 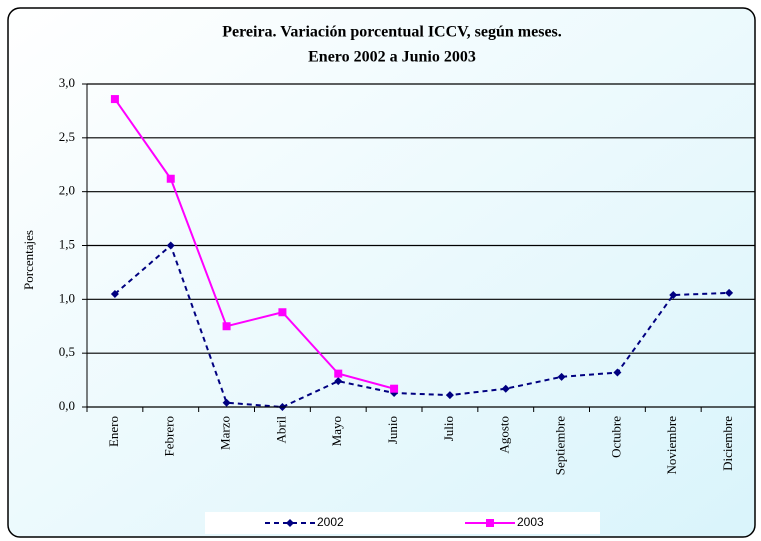 I want to click on legend-label: 2003, so click(x=530, y=522).